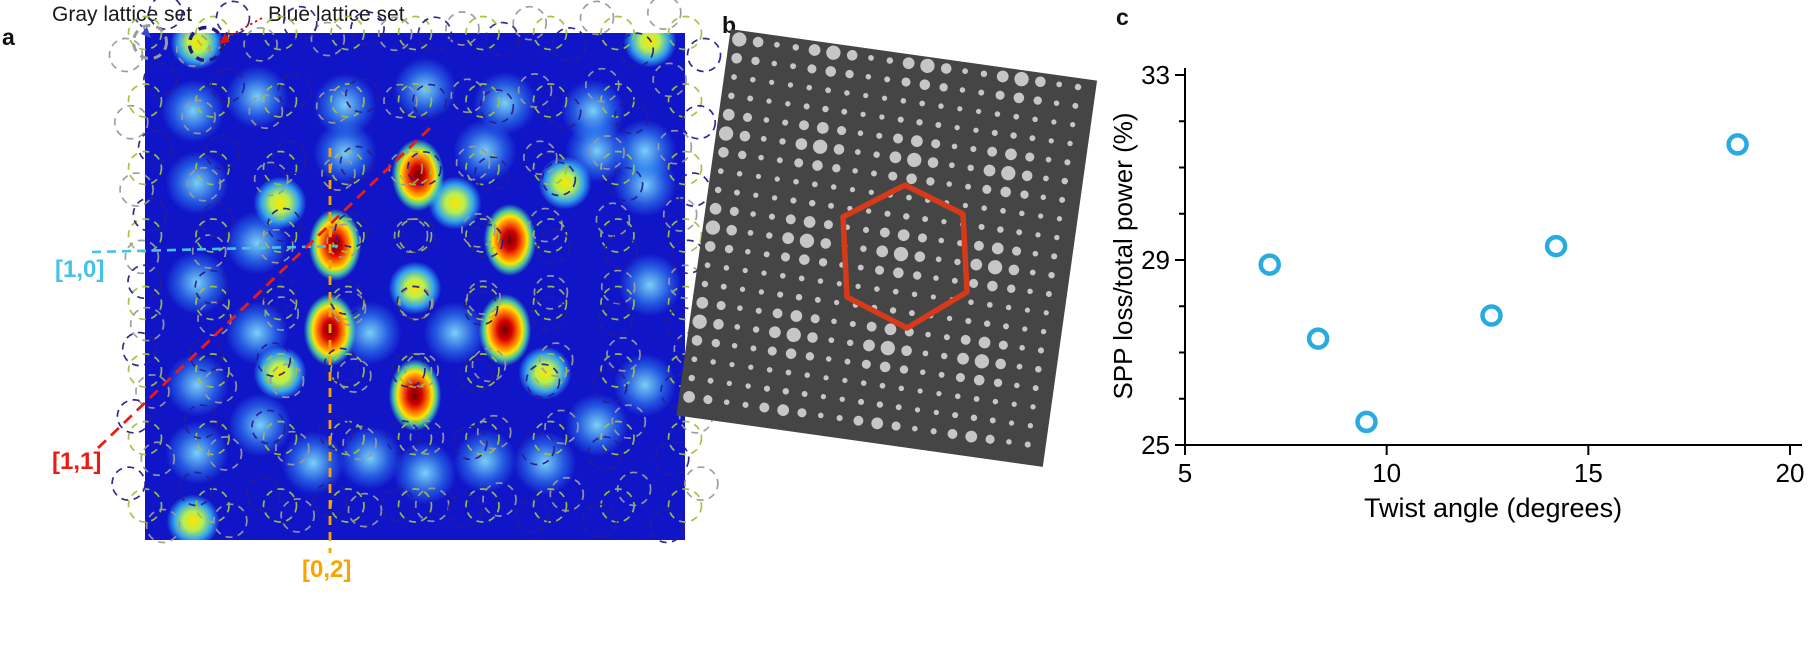 The image size is (1817, 667). I want to click on x-axis-title: Twist angle (degrees), so click(1493, 508).